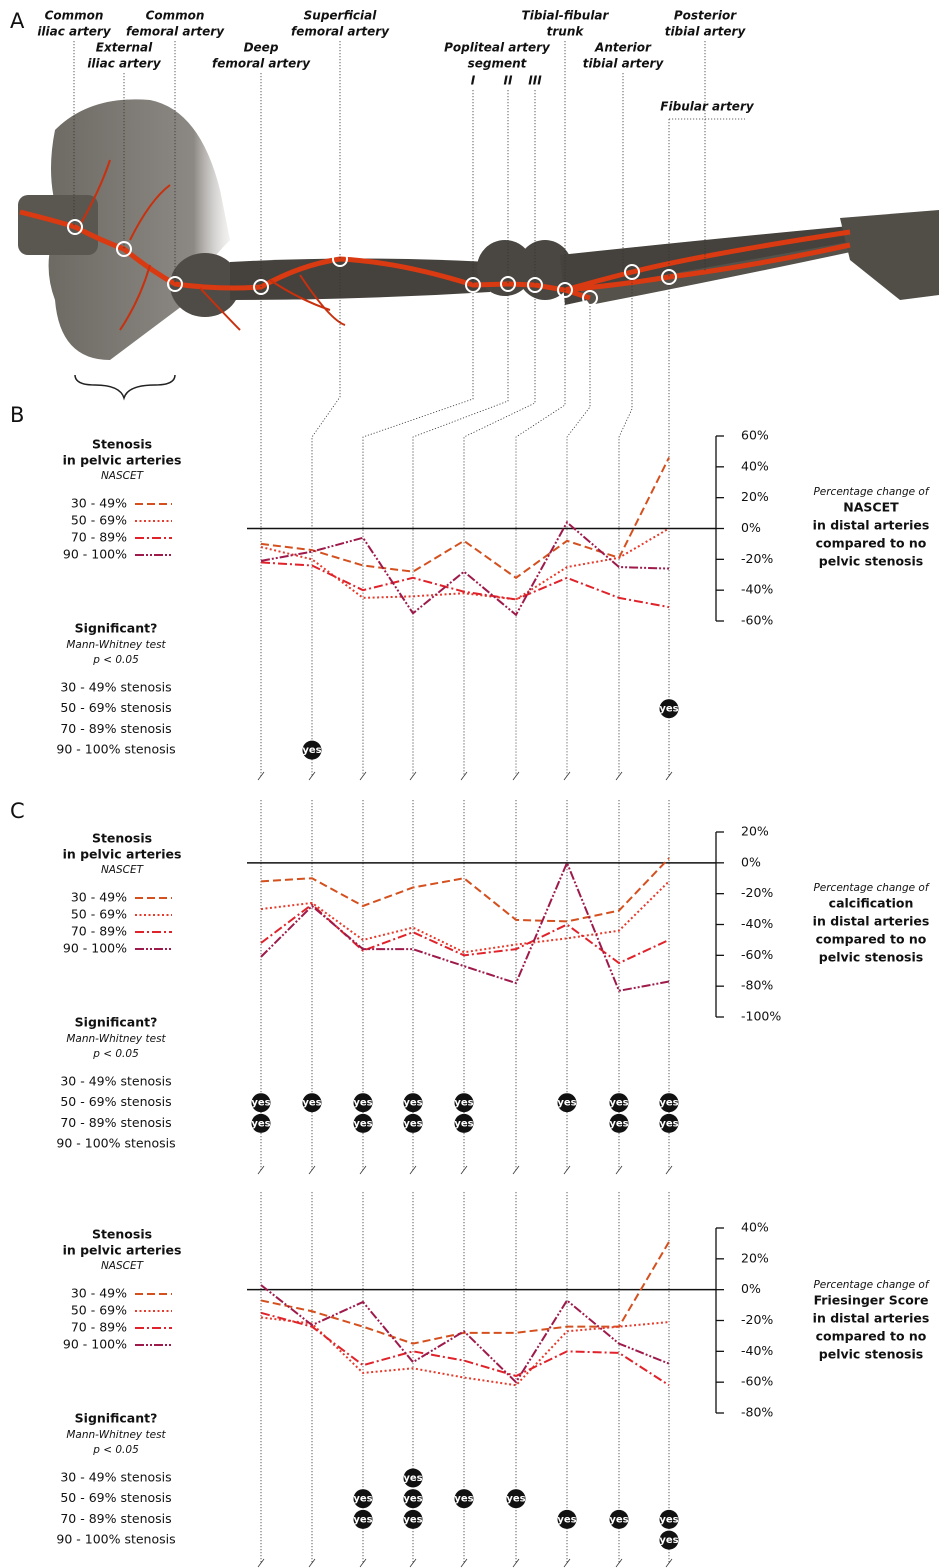 This screenshot has width=939, height=1568. I want to click on y-axis-caption: pelvic stenosis, so click(871, 1354).